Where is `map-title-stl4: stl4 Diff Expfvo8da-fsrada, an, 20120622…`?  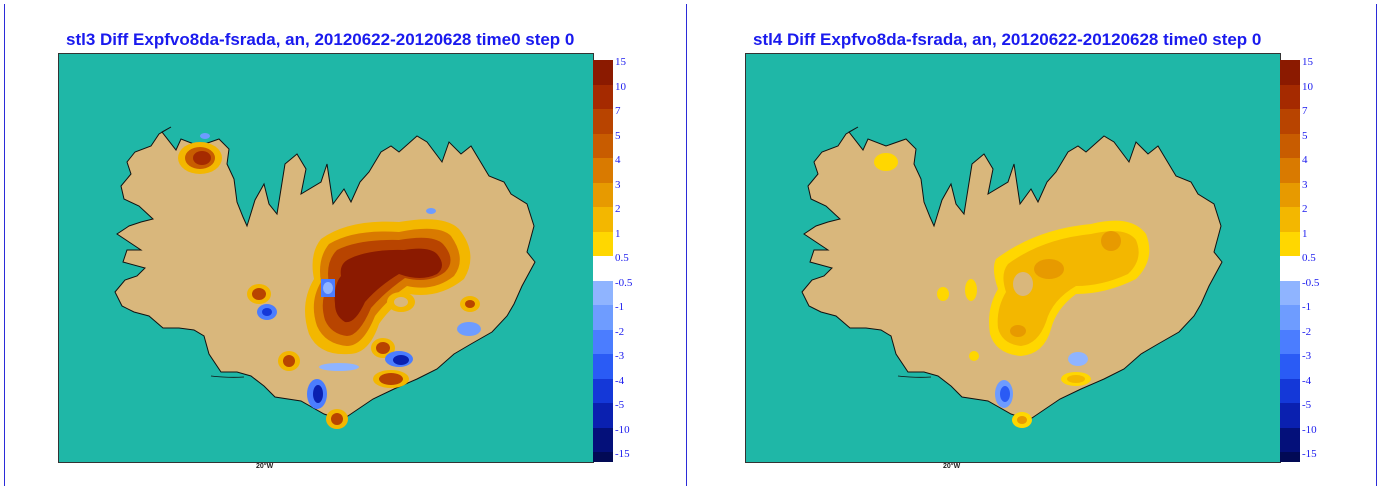 map-title-stl4: stl4 Diff Expfvo8da-fsrada, an, 20120622… is located at coordinates (1007, 39).